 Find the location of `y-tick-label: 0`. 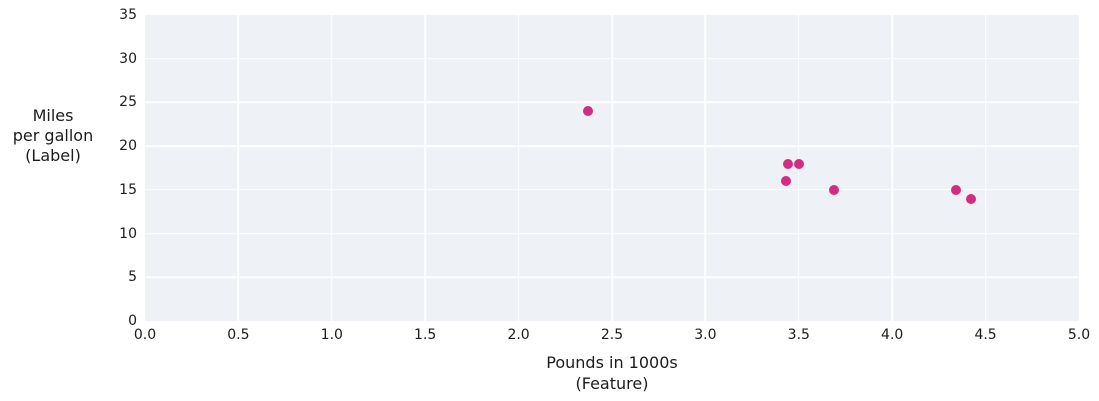

y-tick-label: 0 is located at coordinates (132, 321).